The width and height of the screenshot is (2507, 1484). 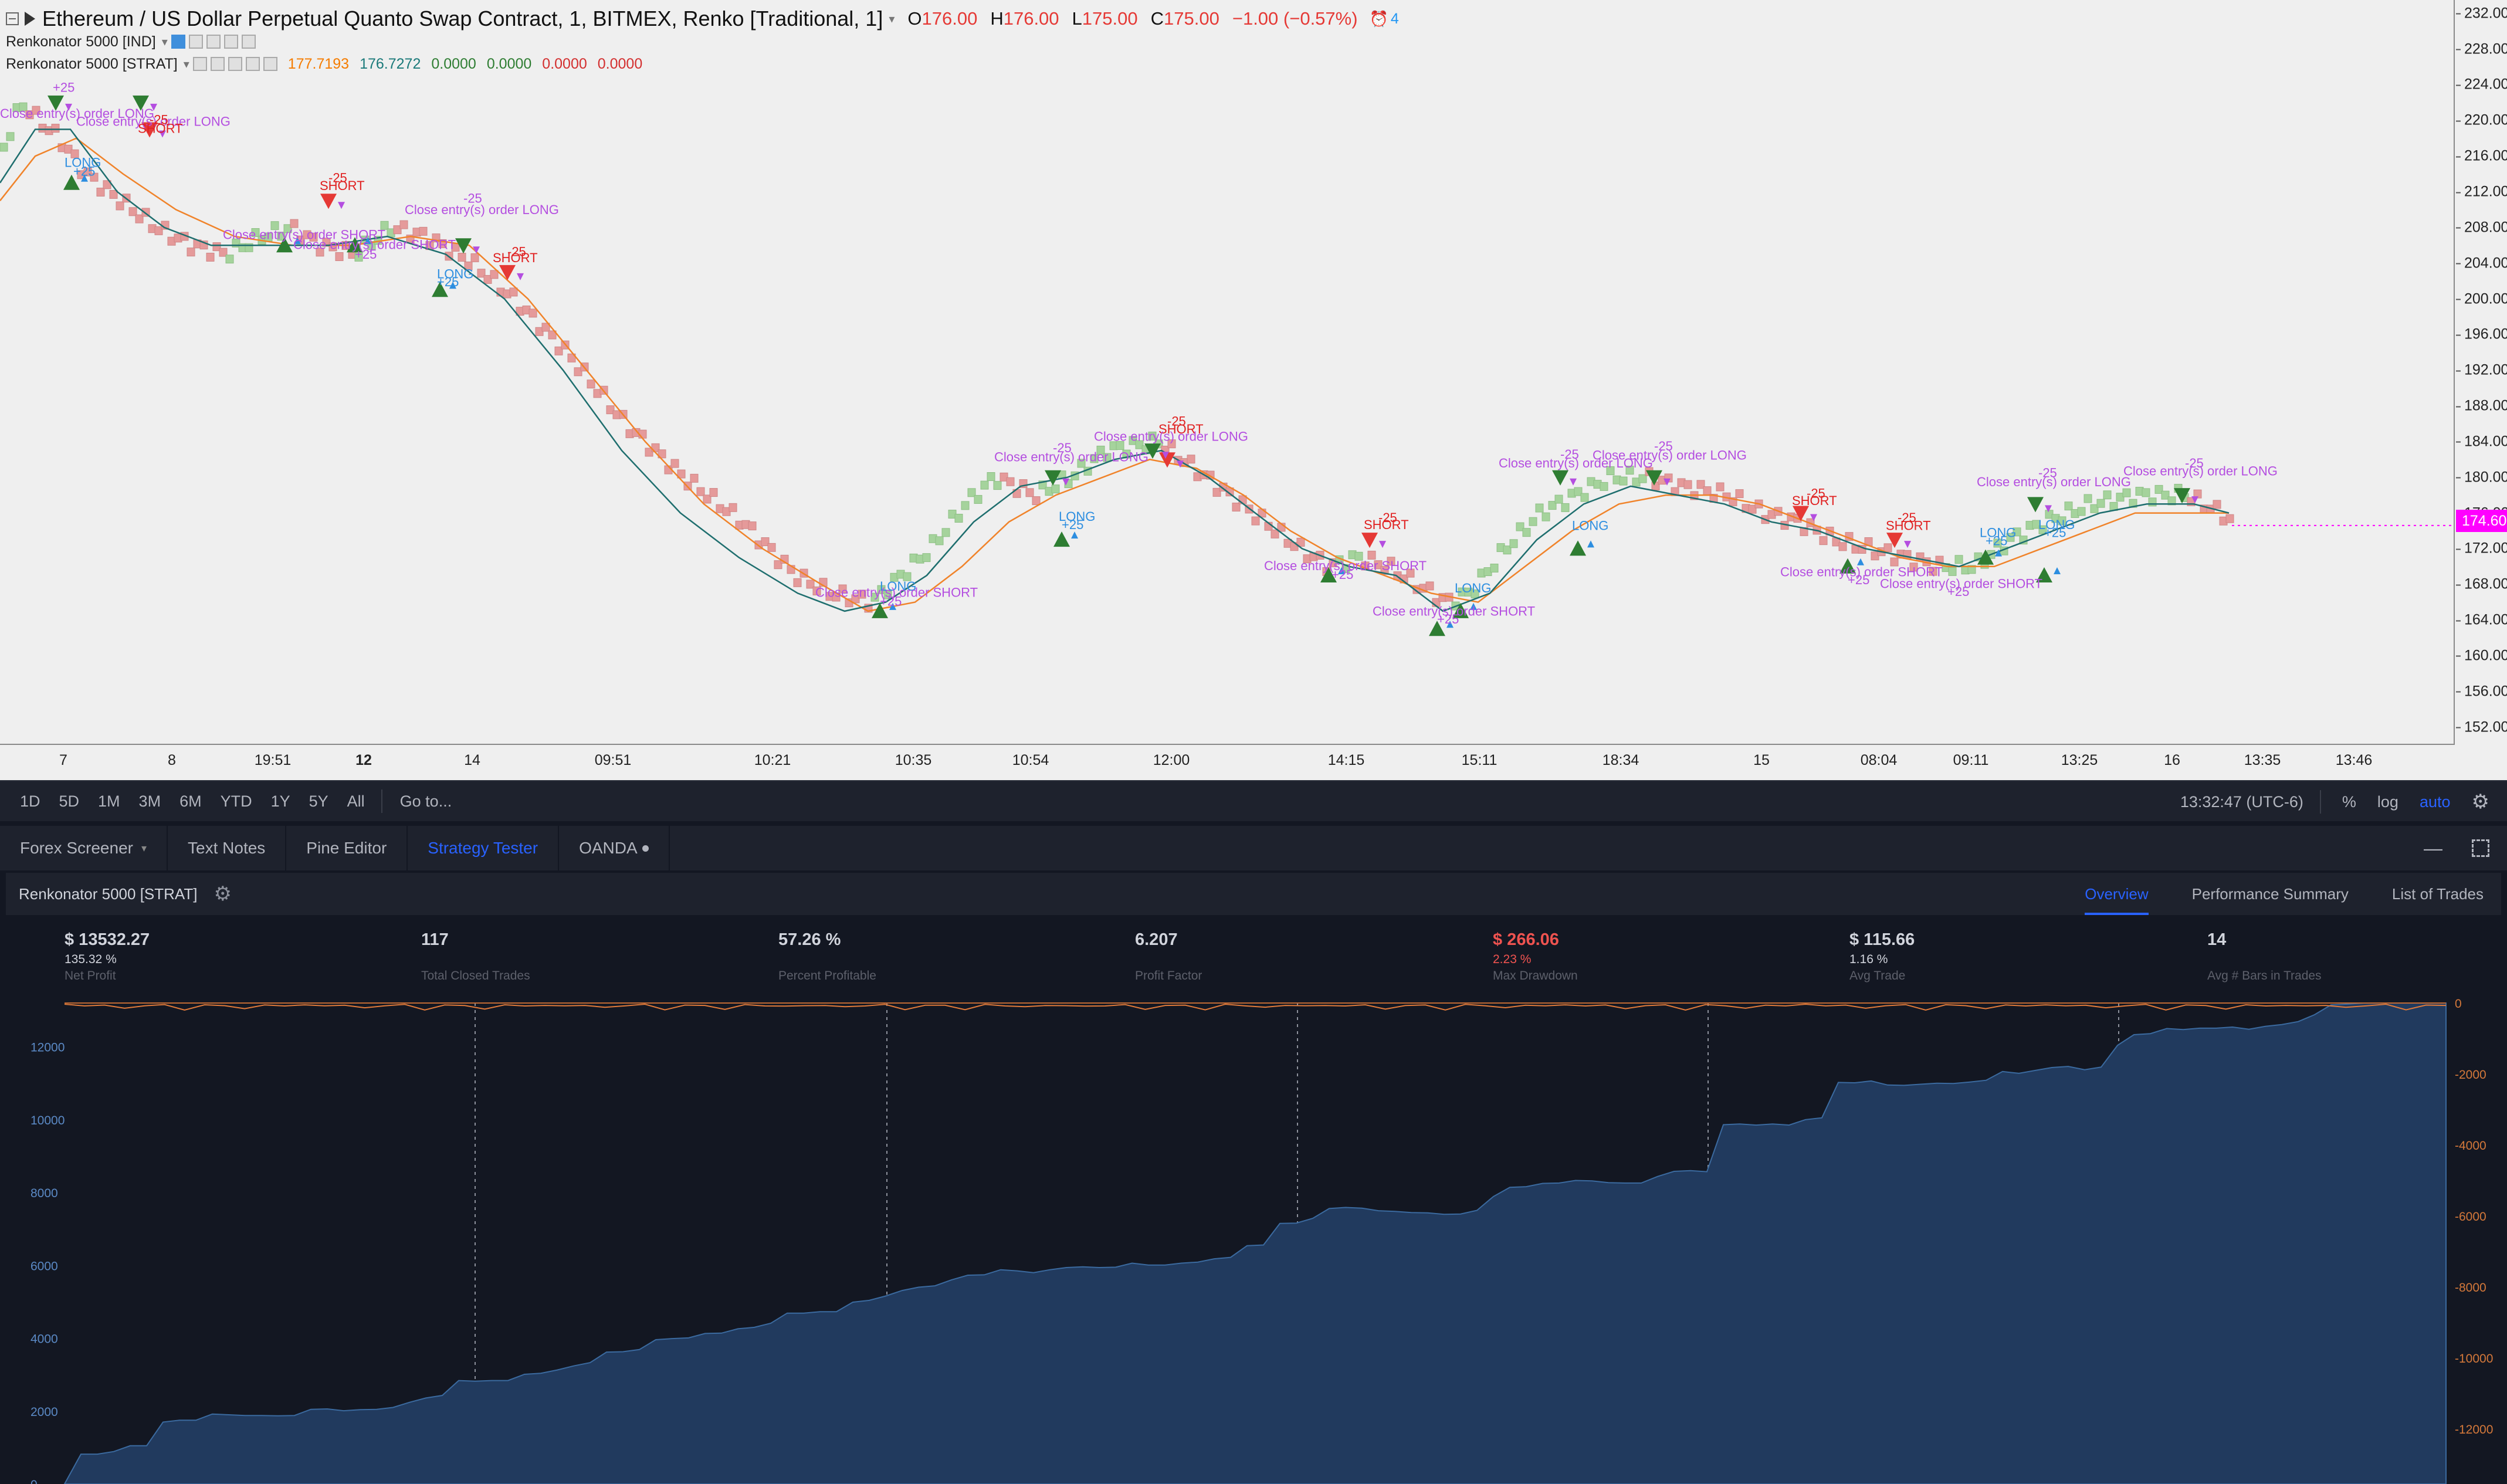 I want to click on metric-value: 6.207, so click(x=1156, y=940).